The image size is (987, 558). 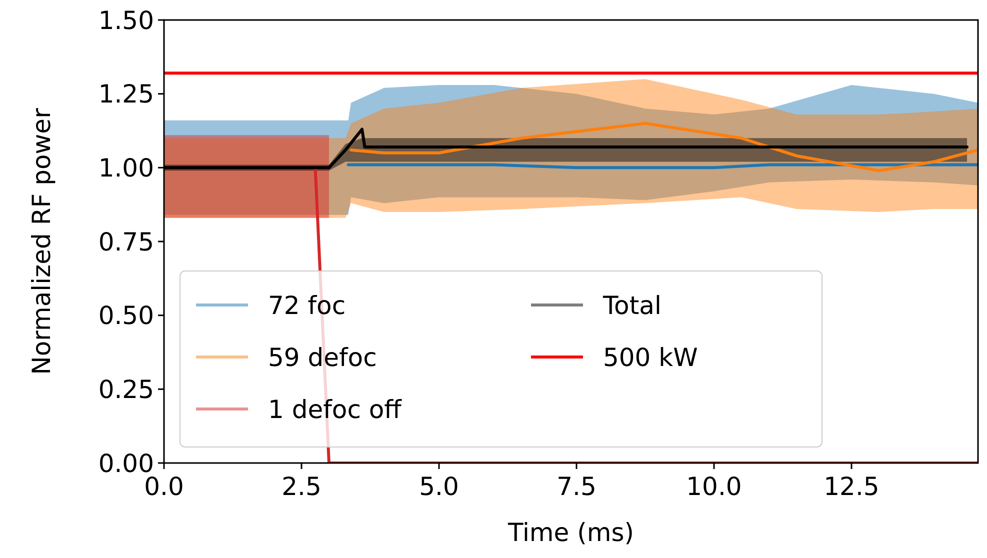 What do you see at coordinates (126, 389) in the screenshot?
I see `y-tick-label: 0.25` at bounding box center [126, 389].